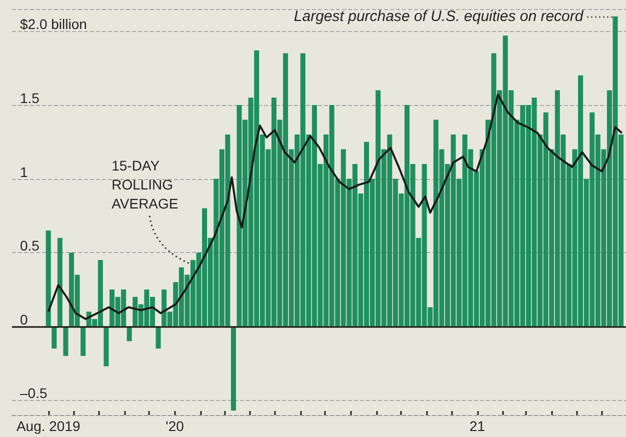 The image size is (626, 437). Describe the element at coordinates (175, 426) in the screenshot. I see `x-tick-label: '20` at that location.